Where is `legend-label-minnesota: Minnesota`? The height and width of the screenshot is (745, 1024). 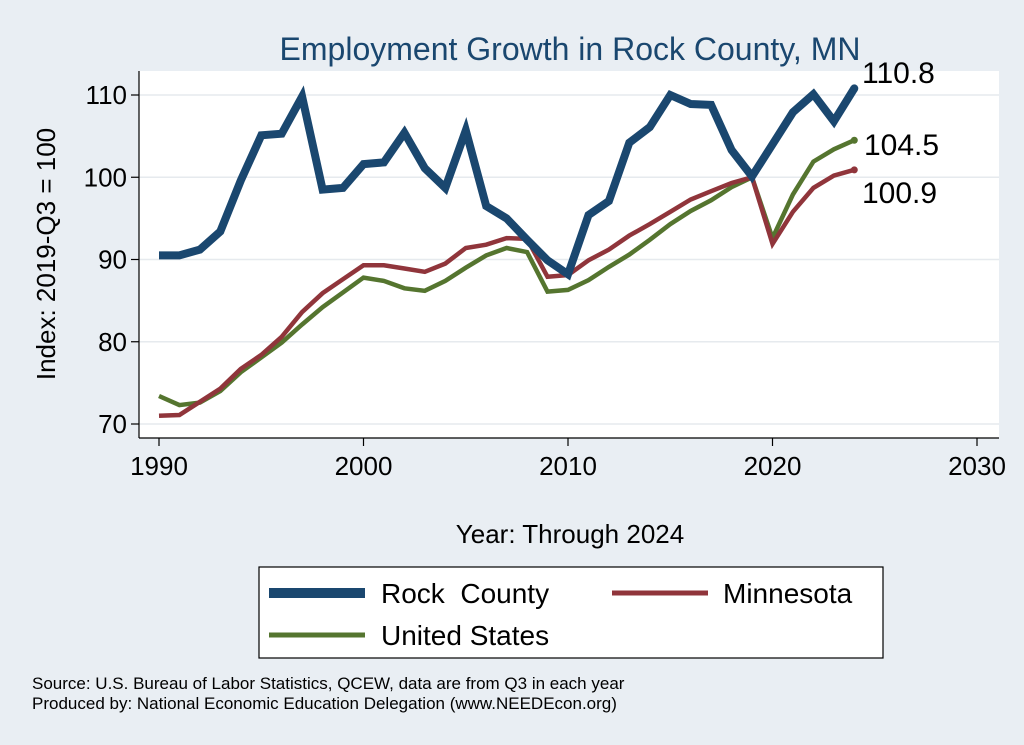 legend-label-minnesota: Minnesota is located at coordinates (788, 593).